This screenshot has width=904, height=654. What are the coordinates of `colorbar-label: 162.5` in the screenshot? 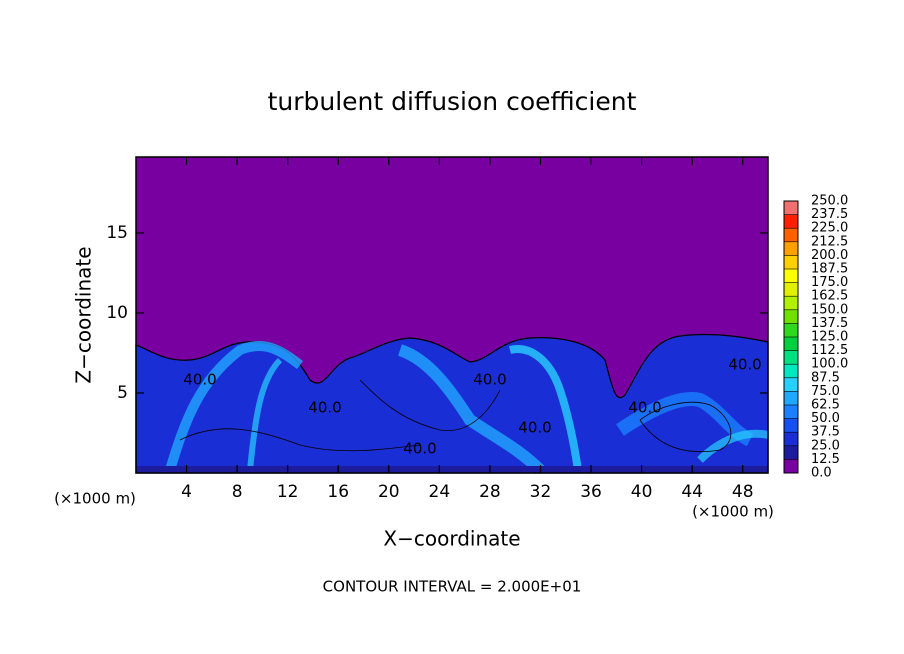 It's located at (829, 296).